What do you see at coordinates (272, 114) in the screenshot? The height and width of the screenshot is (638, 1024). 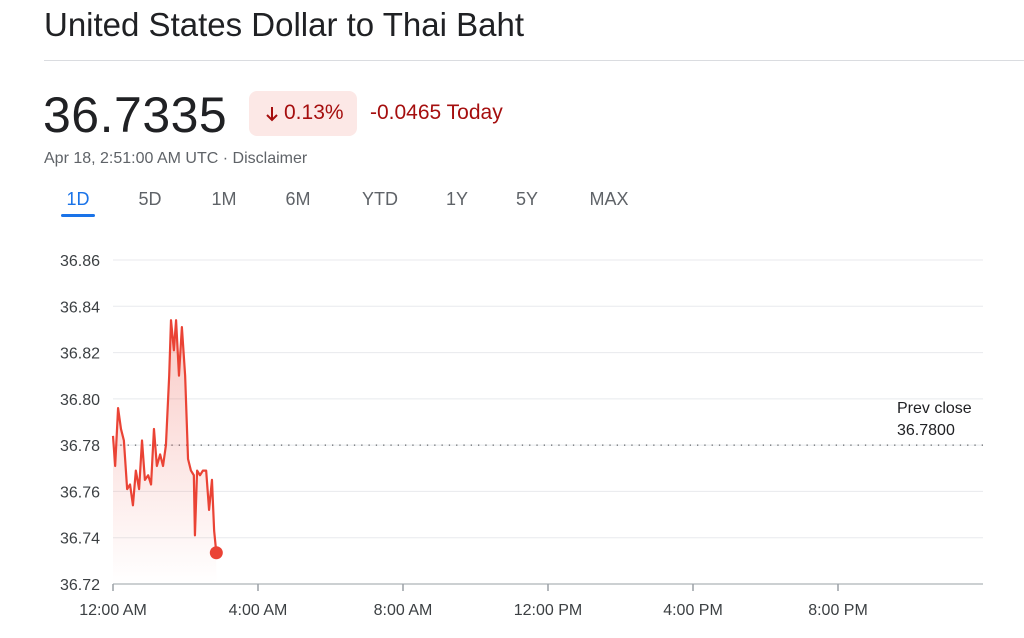 I see `down-arrow-icon` at bounding box center [272, 114].